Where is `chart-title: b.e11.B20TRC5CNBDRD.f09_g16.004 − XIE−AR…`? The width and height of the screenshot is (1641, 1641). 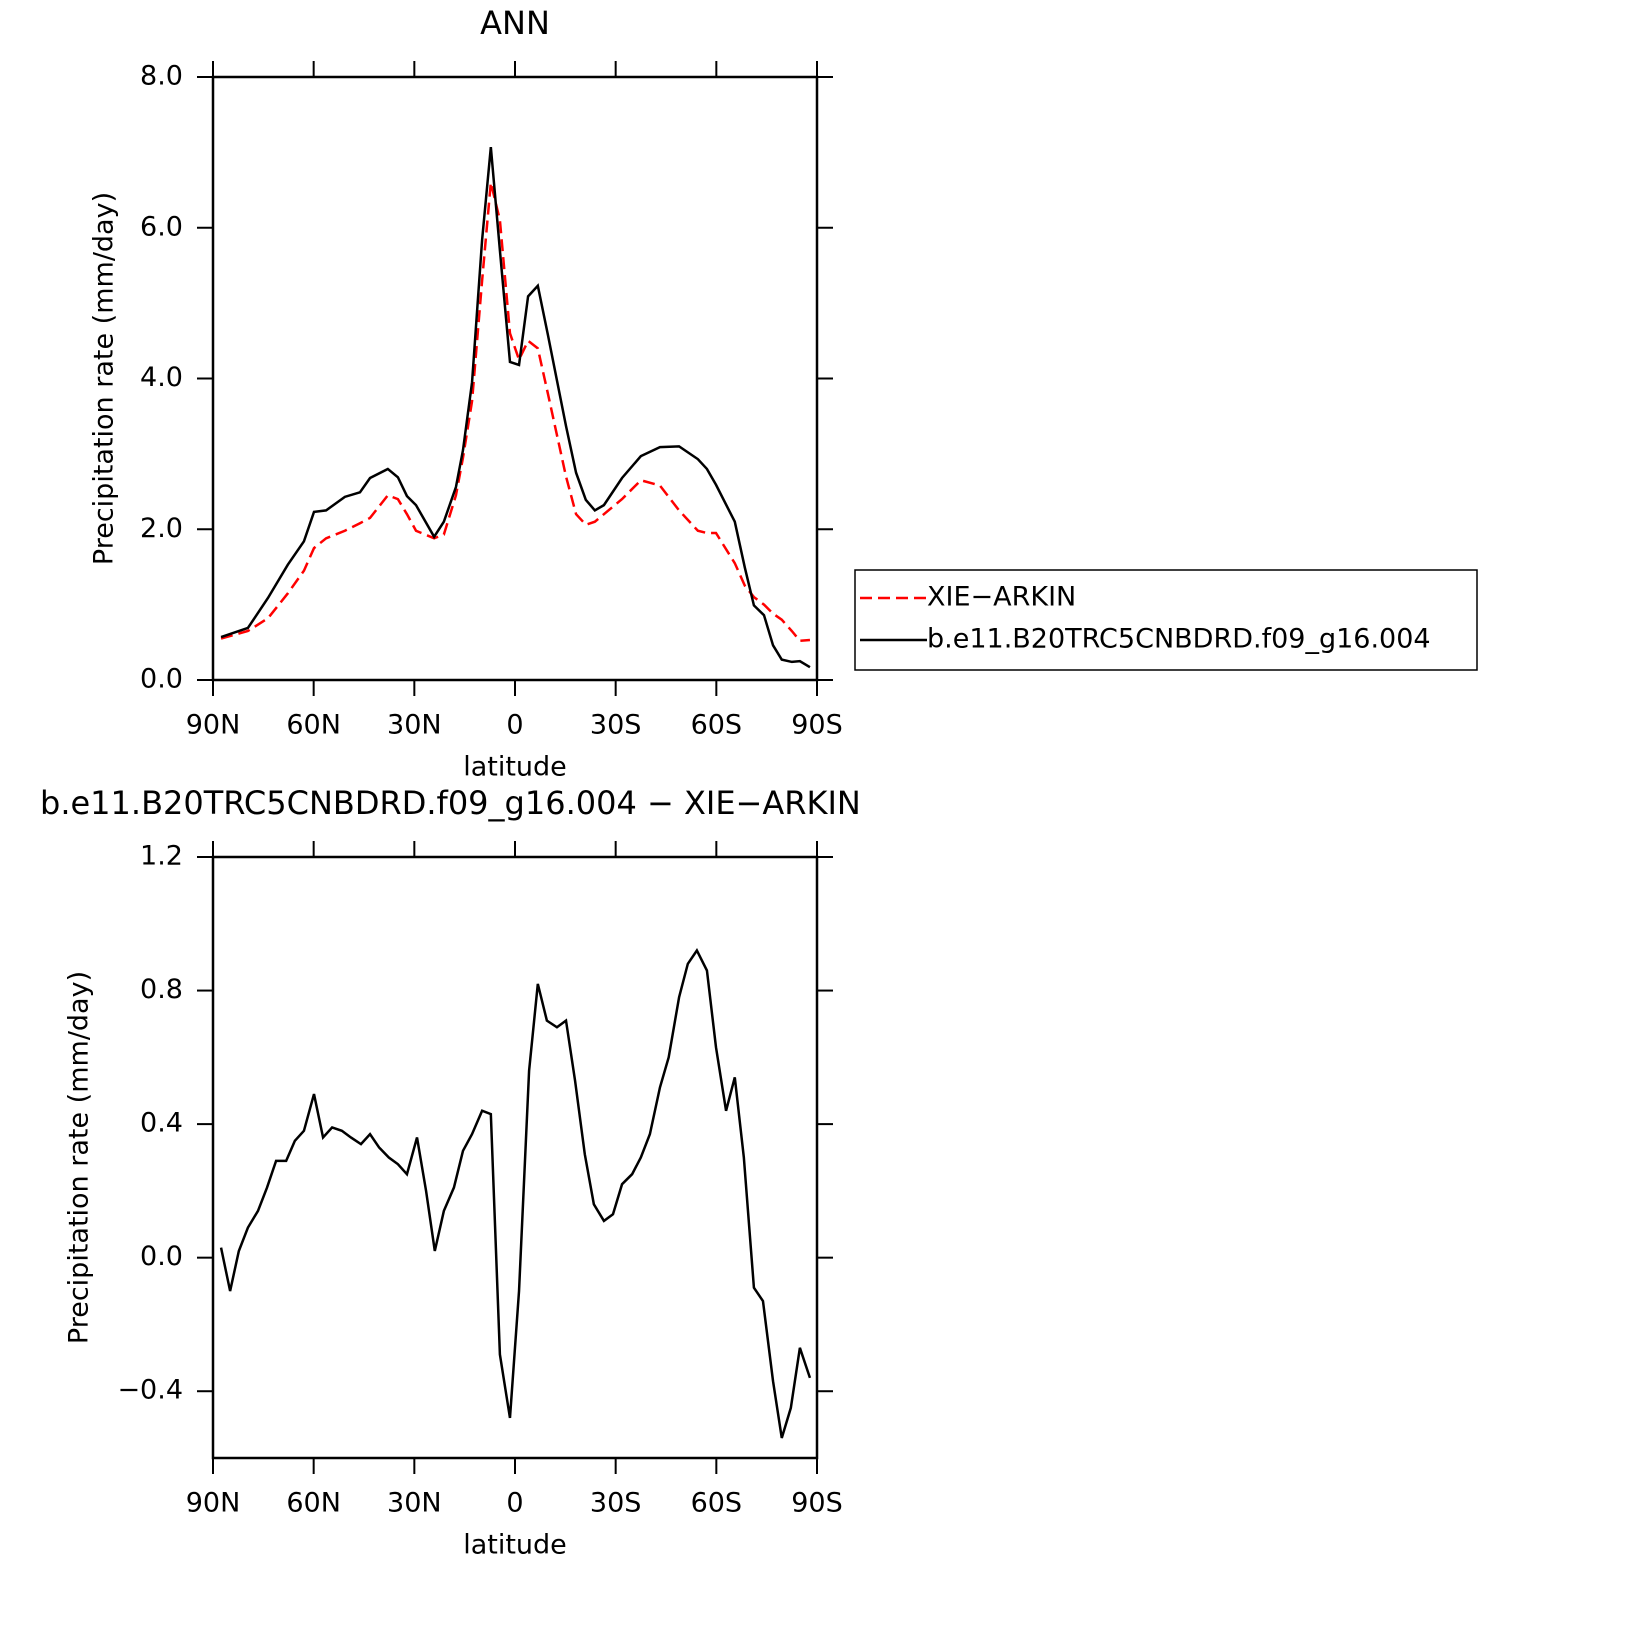
chart-title: b.e11.B20TRC5CNBDRD.f09_g16.004 − XIE−AR… is located at coordinates (450, 803).